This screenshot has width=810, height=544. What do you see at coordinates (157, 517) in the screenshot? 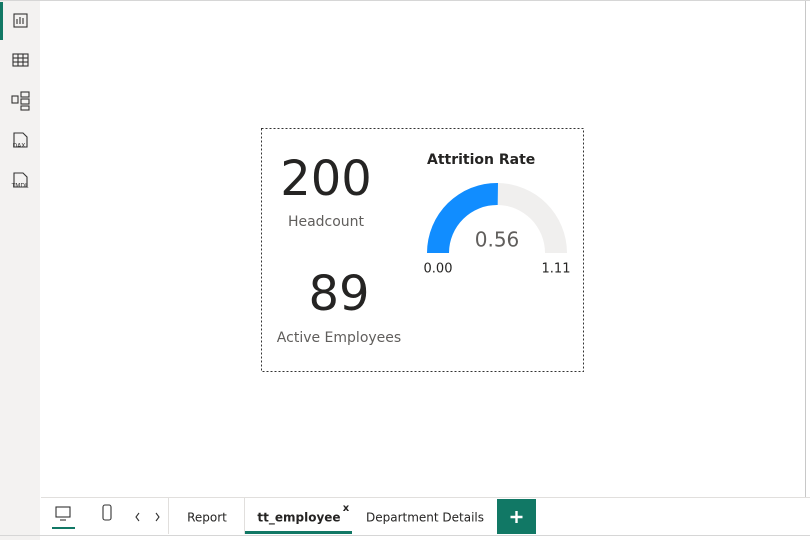
I see `next-page` at bounding box center [157, 517].